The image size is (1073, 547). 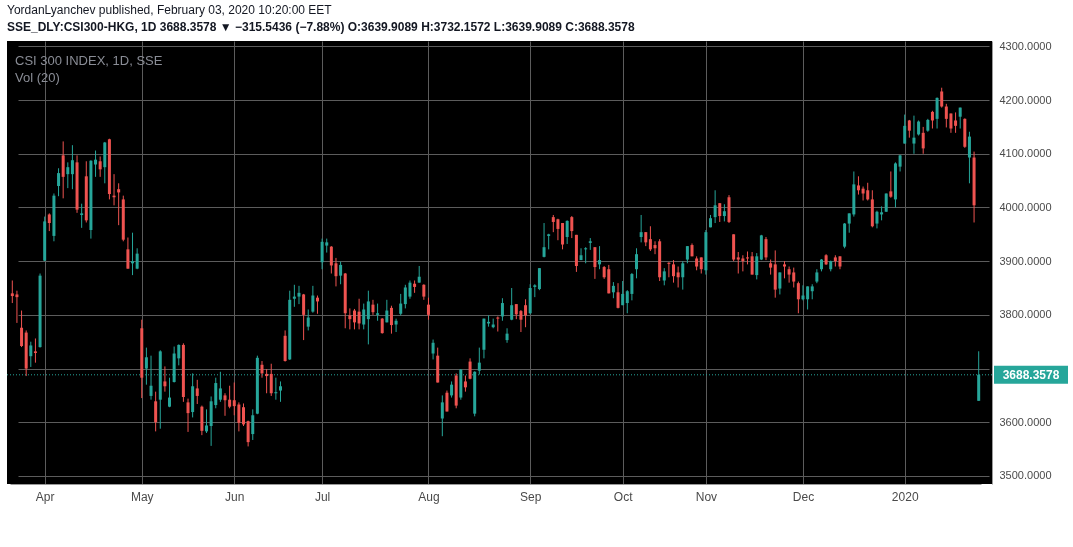 I want to click on x-tick-label: Jul, so click(x=322, y=496).